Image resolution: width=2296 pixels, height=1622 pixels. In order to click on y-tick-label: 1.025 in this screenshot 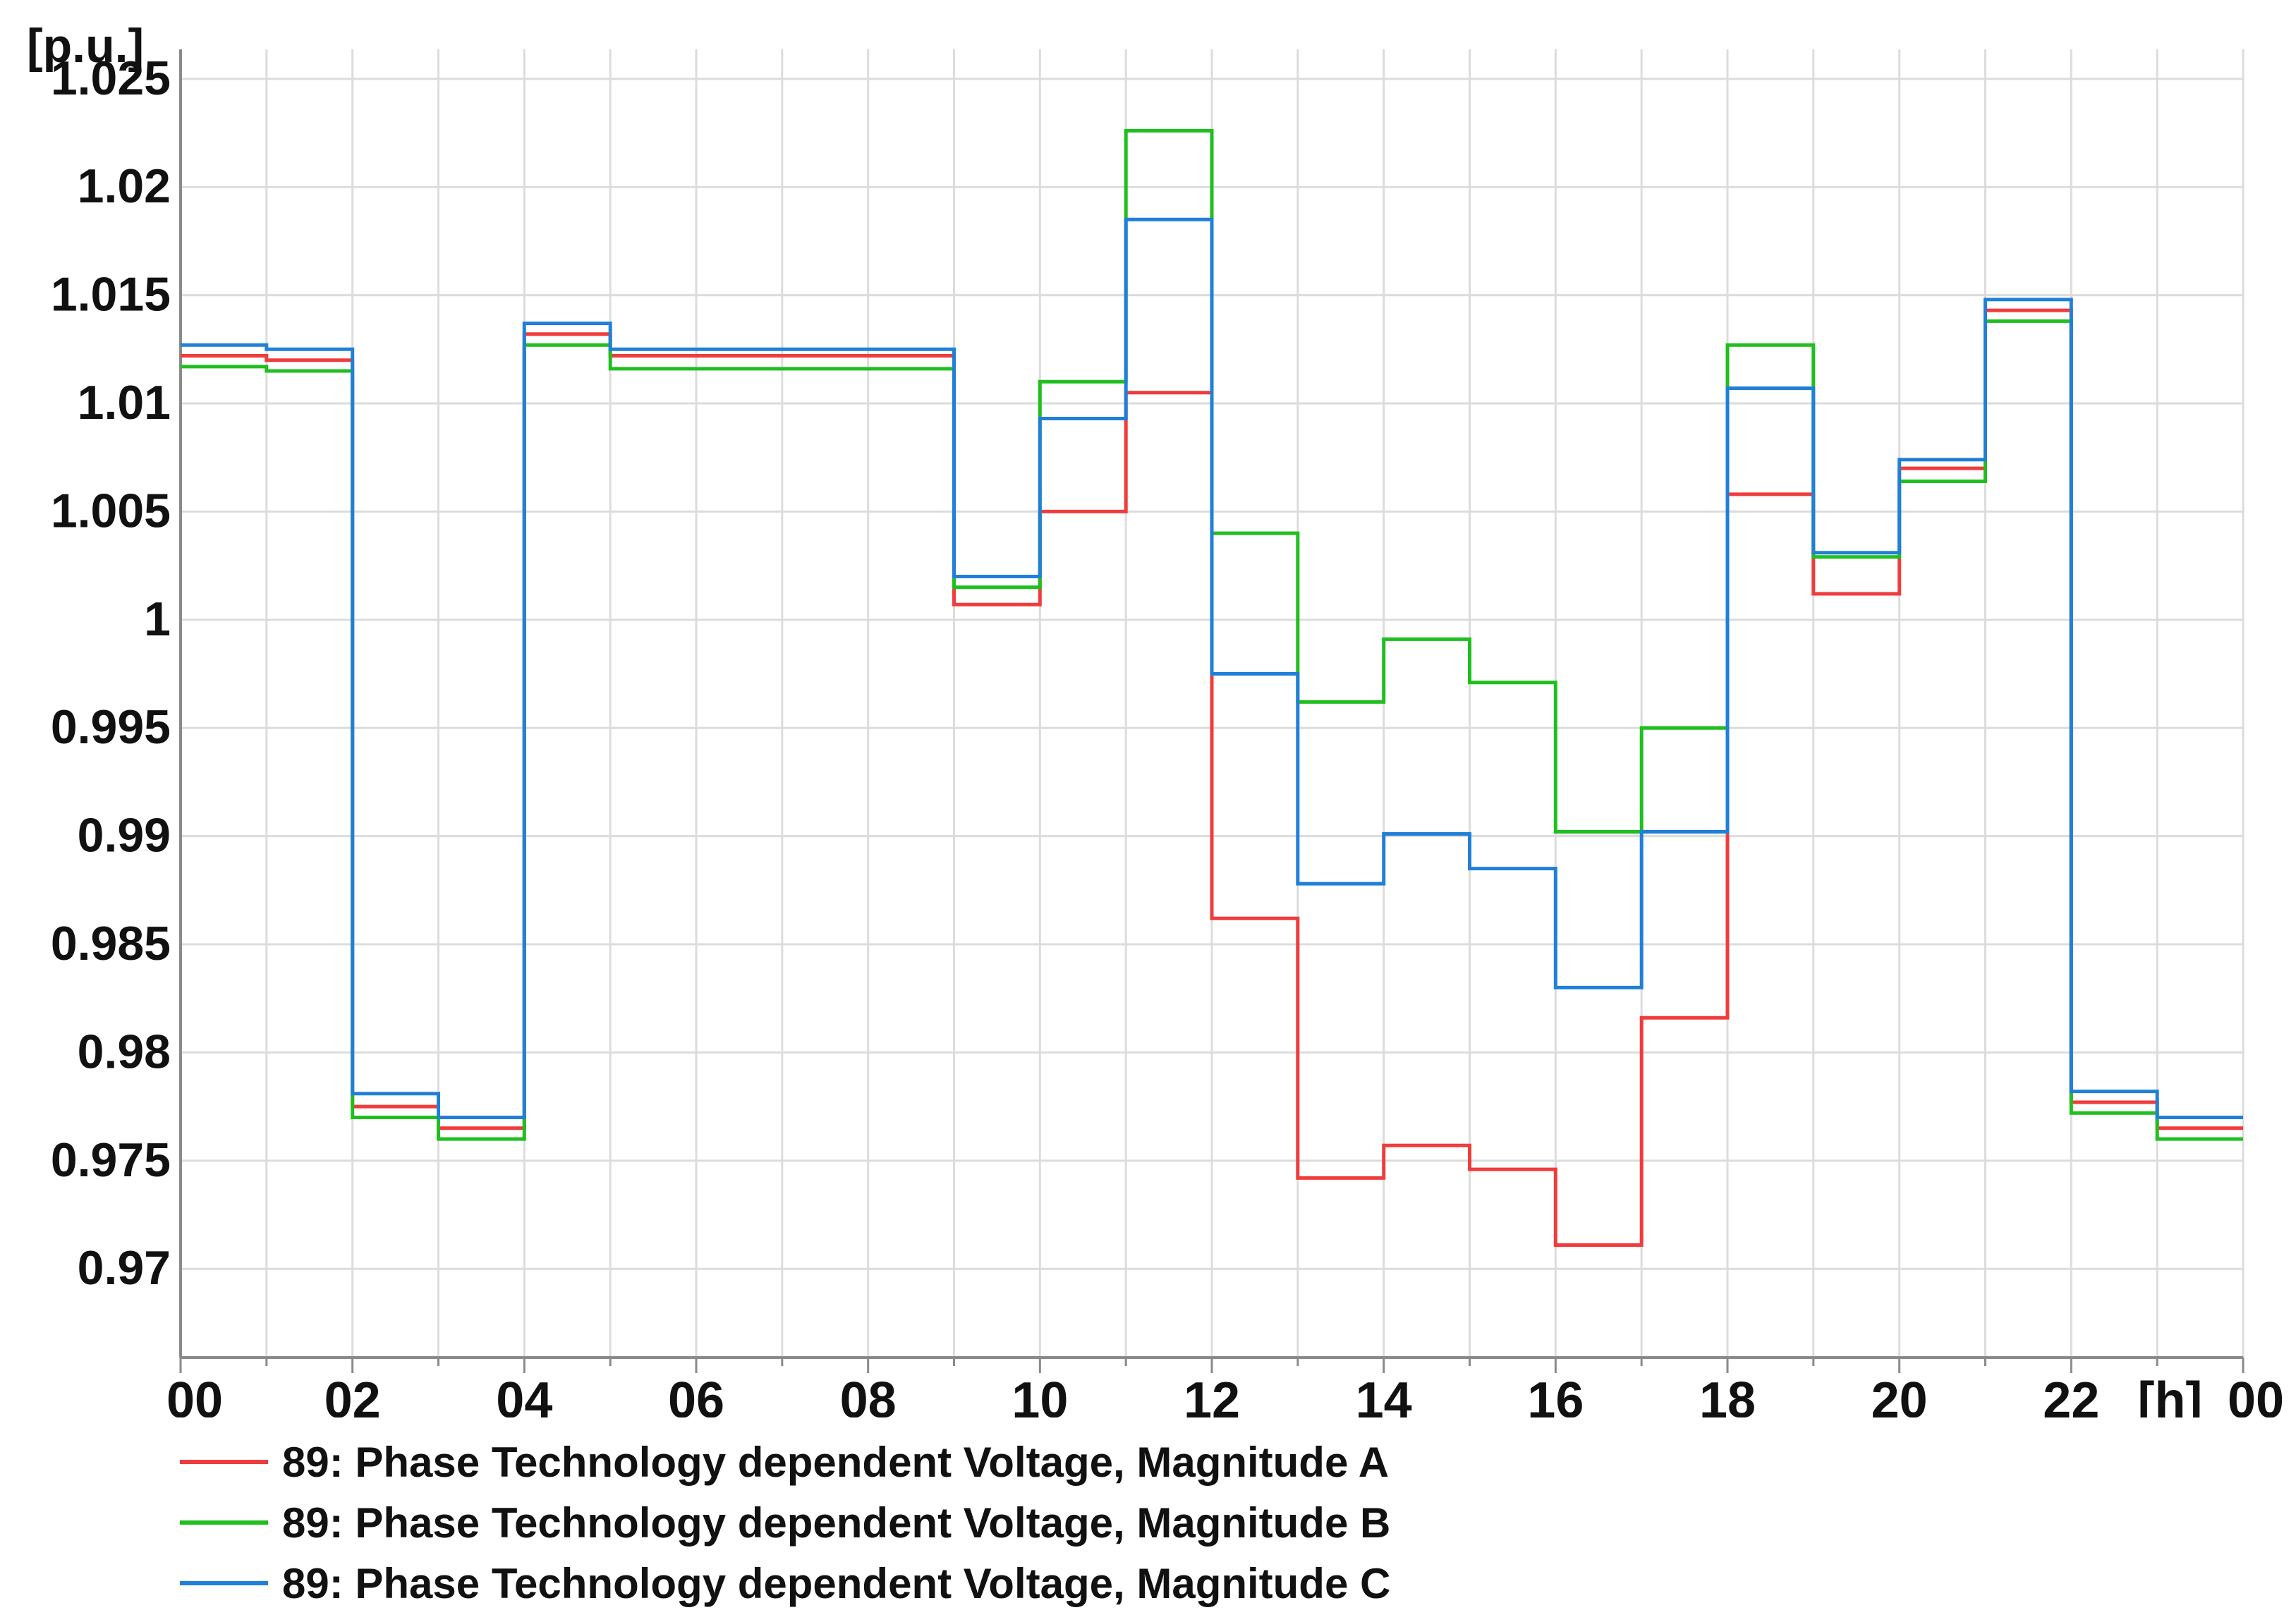, I will do `click(111, 78)`.